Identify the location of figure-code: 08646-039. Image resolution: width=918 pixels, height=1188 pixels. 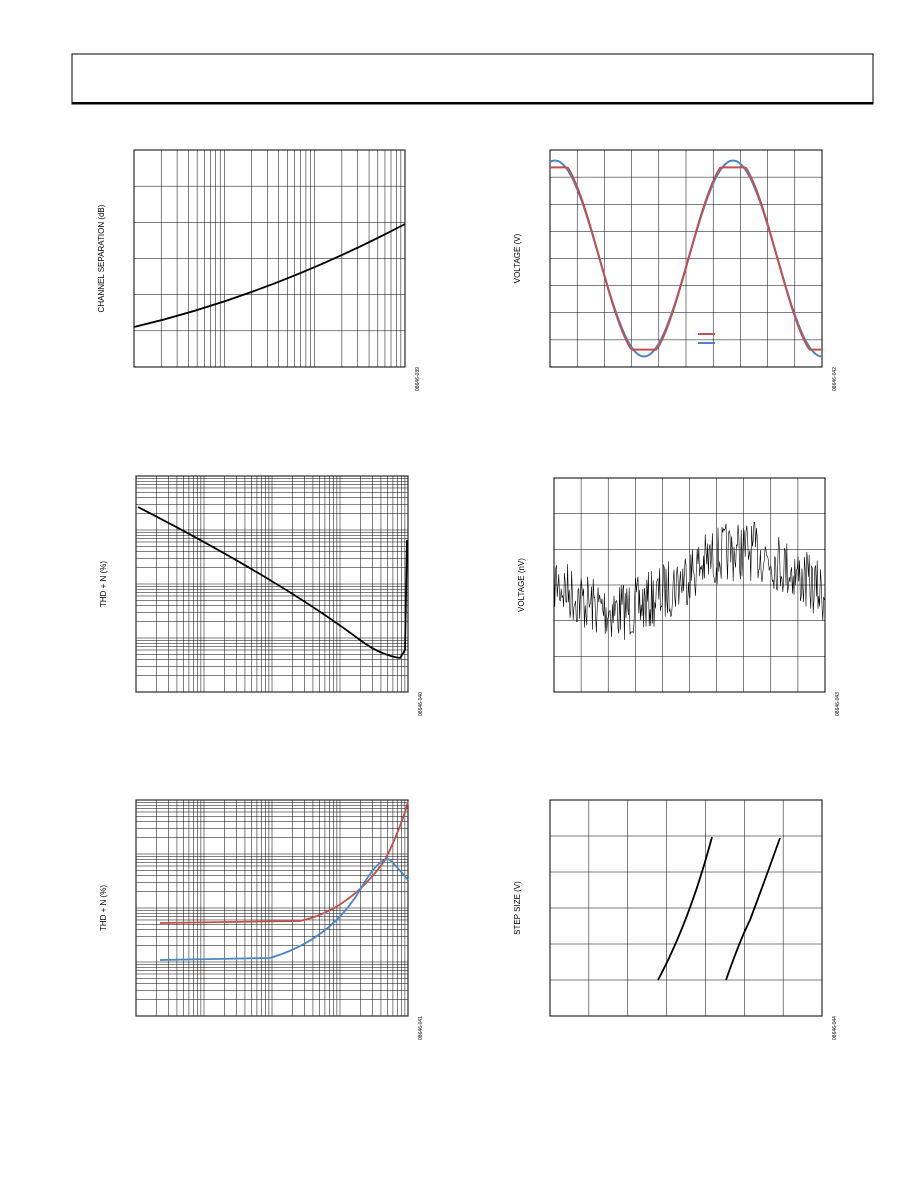
(418, 379).